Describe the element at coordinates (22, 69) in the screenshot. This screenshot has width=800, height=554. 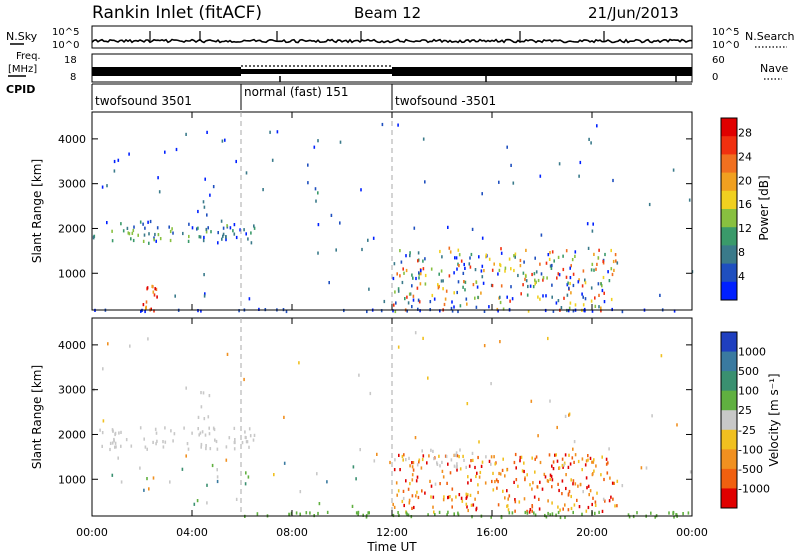
I see `freq-label-2: [MHz]` at that location.